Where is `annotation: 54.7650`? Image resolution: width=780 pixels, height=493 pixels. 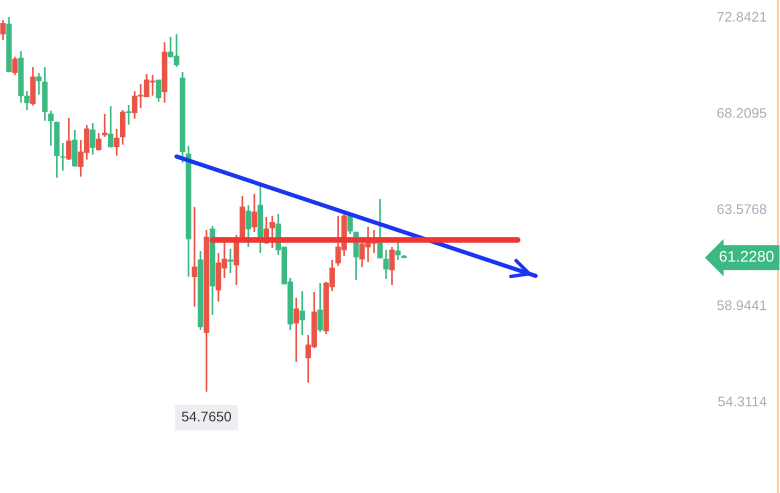
annotation: 54.7650 is located at coordinates (207, 417).